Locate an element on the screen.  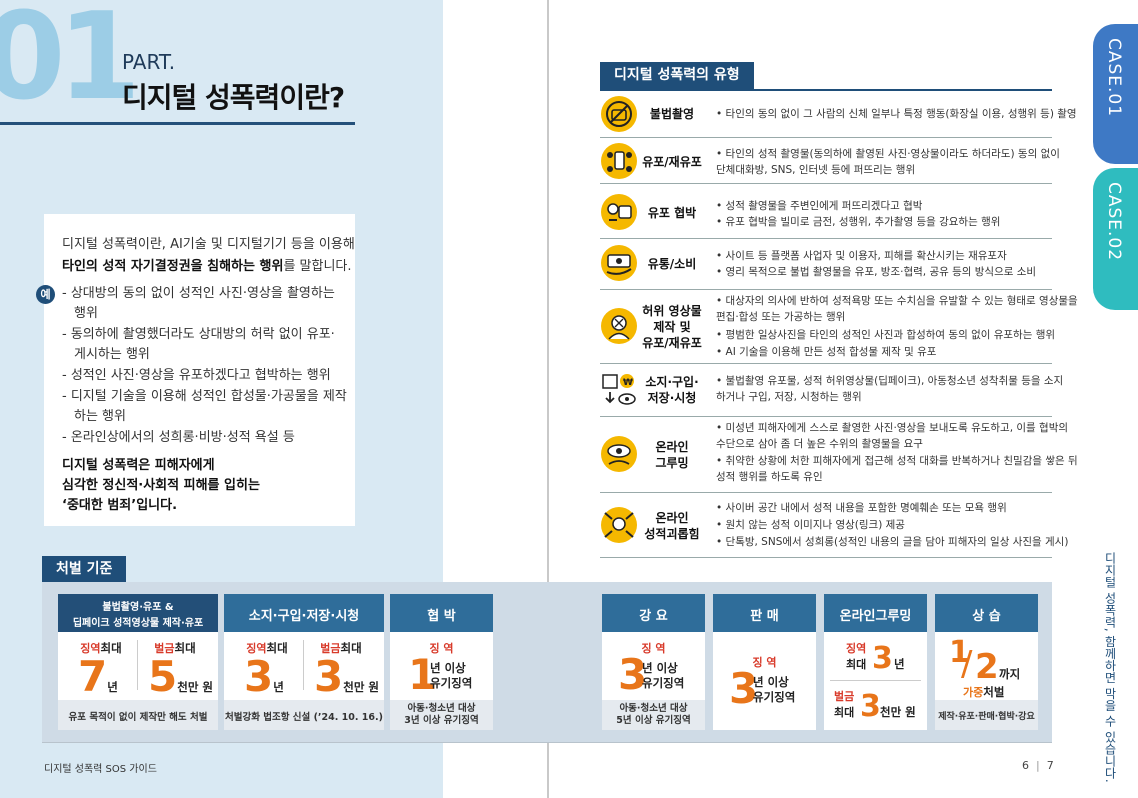
type-desc: • 사이트 등 플랫폼 사업자 및 이용자, 피해를 확산시키는 재유포자 is located at coordinates (861, 256).